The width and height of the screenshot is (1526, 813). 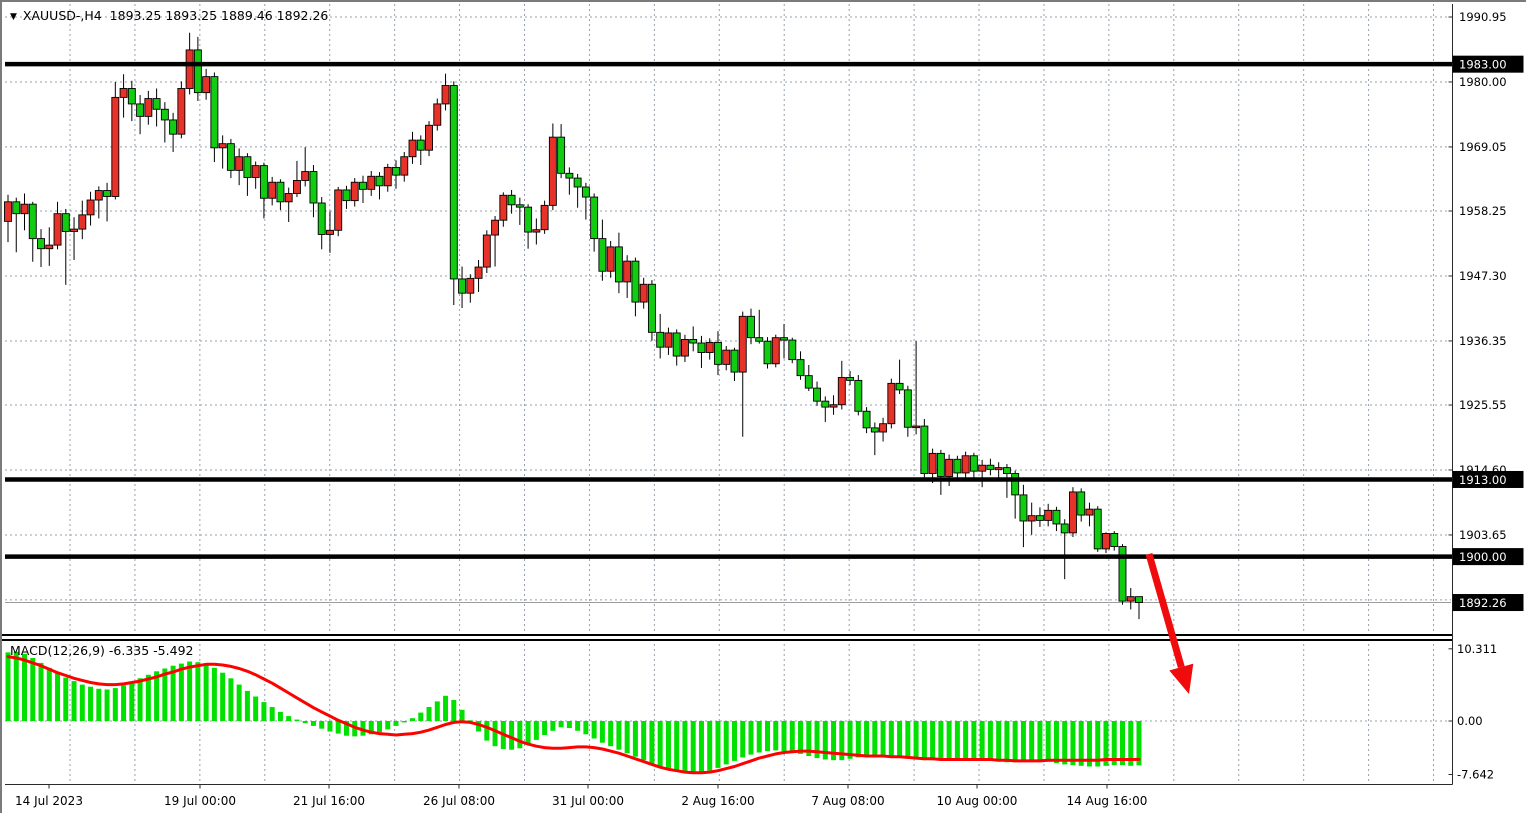 What do you see at coordinates (1483, 405) in the screenshot?
I see `price-label: 1925.55` at bounding box center [1483, 405].